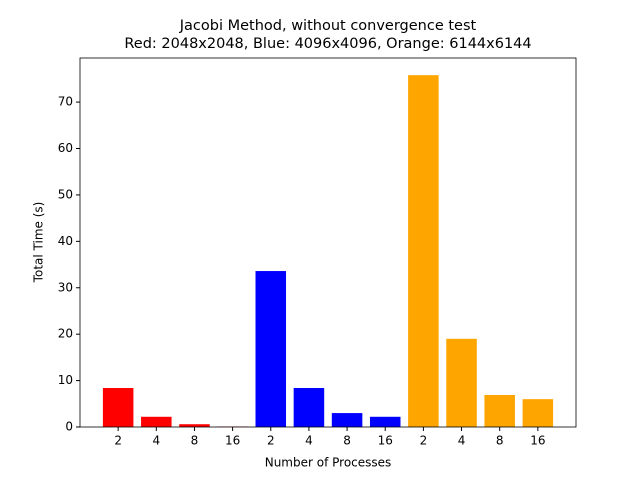 The height and width of the screenshot is (480, 640). Describe the element at coordinates (65, 241) in the screenshot. I see `y-tick-label: 40` at that location.